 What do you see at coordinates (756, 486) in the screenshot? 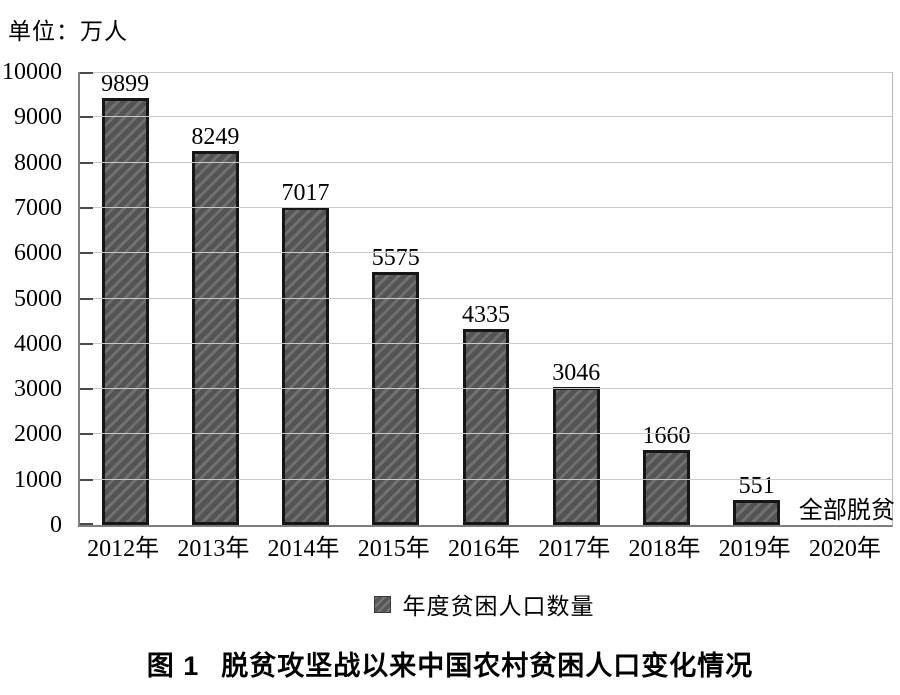
I see `bar-value-label: 551` at bounding box center [756, 486].